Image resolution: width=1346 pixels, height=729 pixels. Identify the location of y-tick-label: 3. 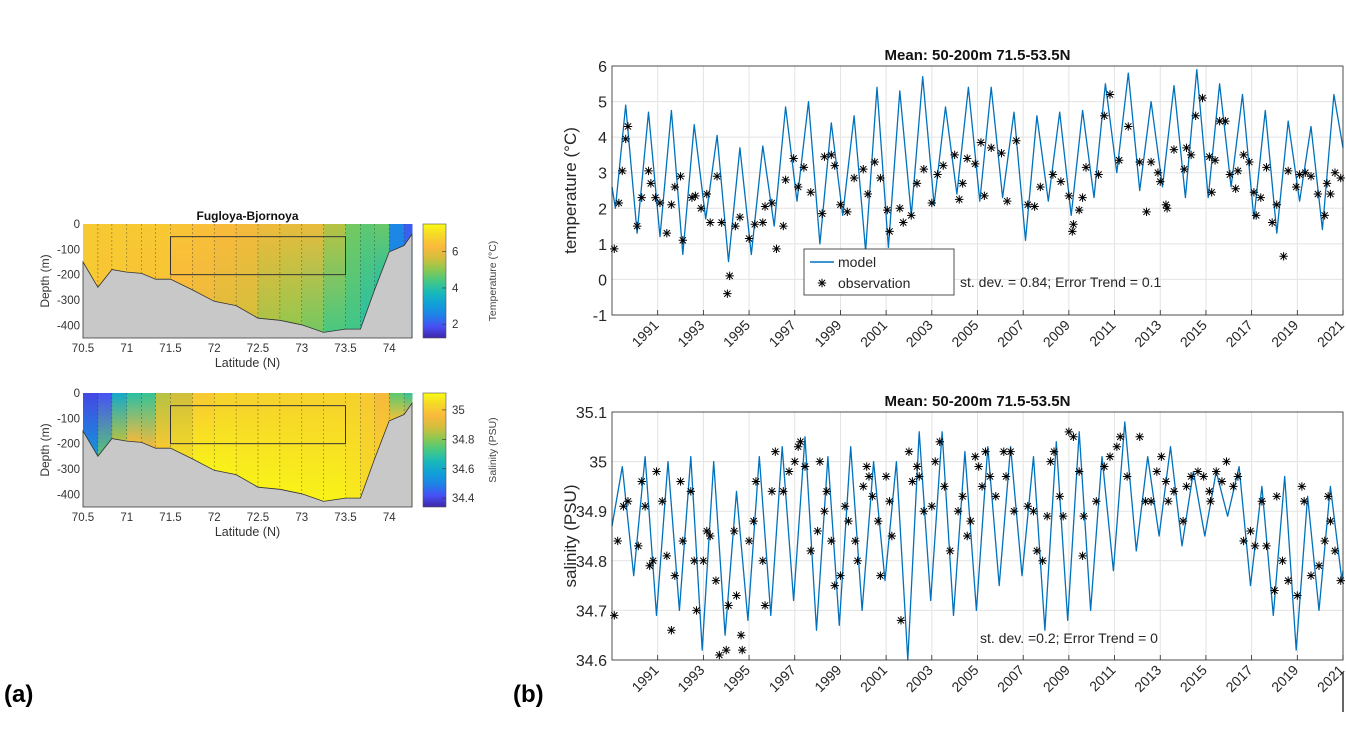
(602, 174).